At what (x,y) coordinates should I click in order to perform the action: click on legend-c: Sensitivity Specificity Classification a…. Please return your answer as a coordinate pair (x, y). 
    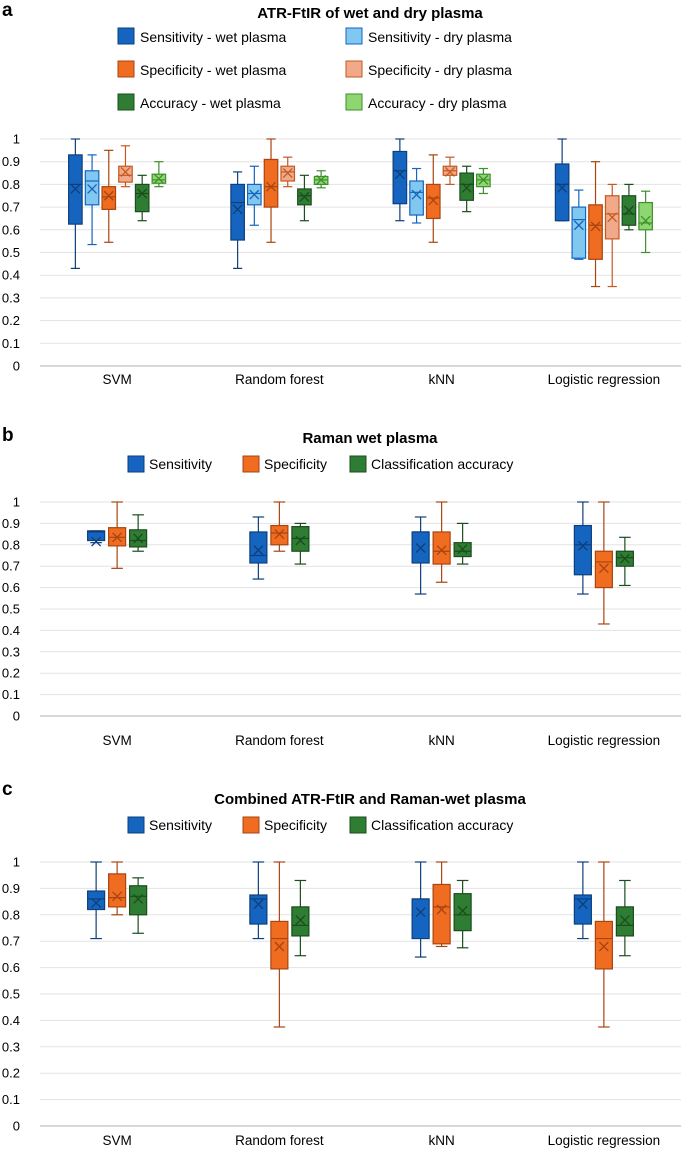
    Looking at the image, I should click on (320, 825).